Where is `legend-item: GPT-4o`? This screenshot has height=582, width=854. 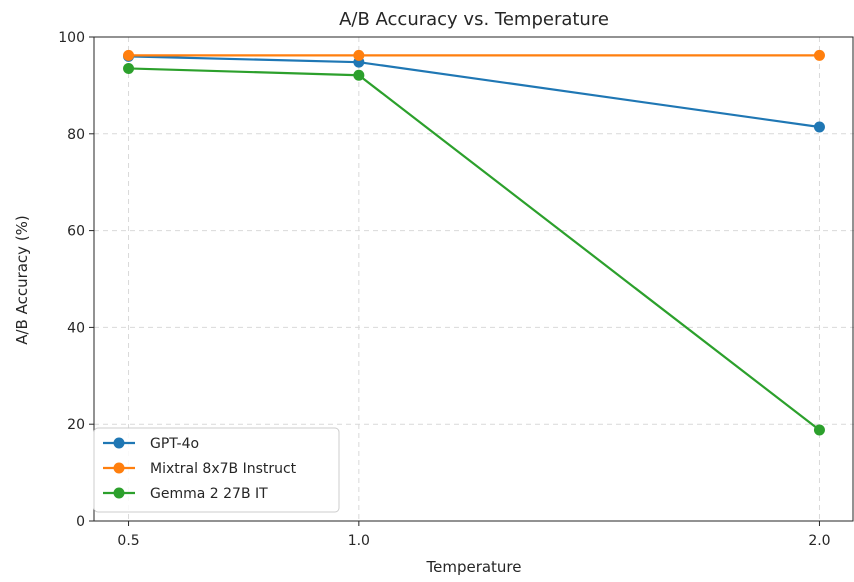
legend-item: GPT-4o is located at coordinates (151, 444).